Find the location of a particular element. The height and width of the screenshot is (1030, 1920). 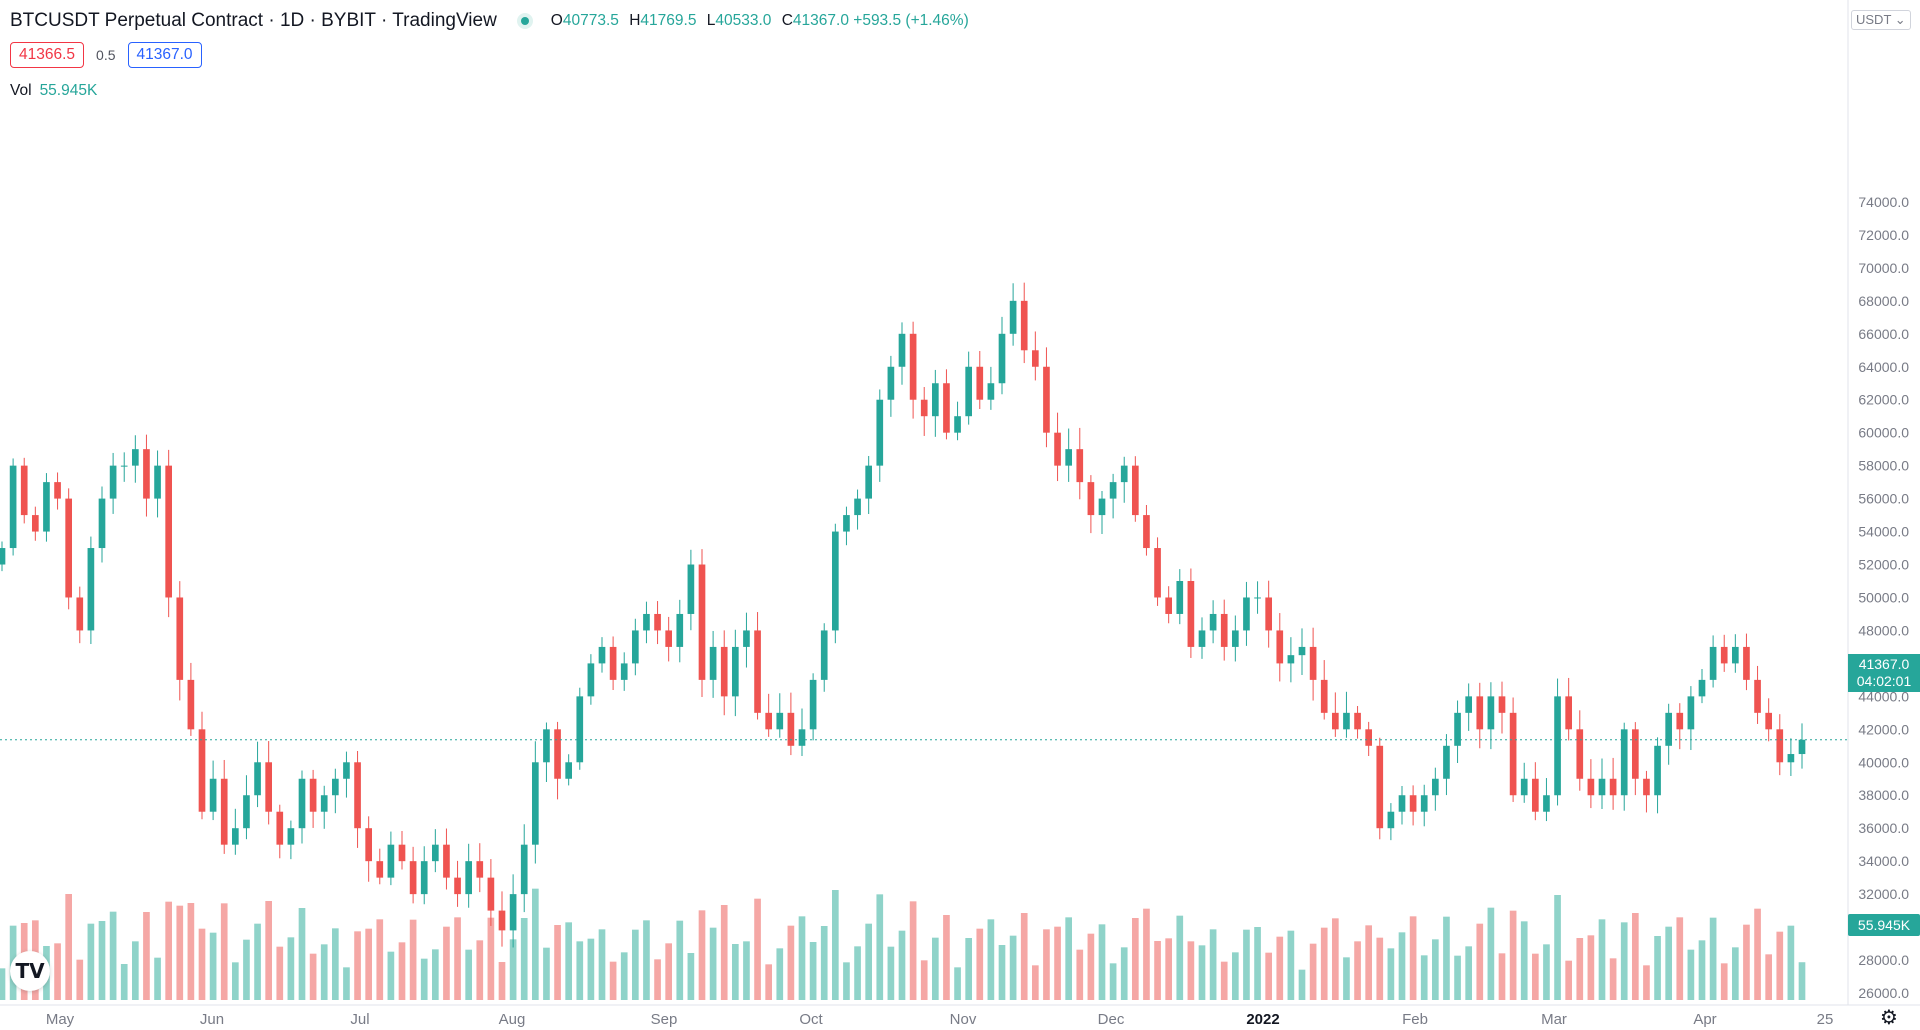

buy-button: 41367.0 is located at coordinates (164, 55).